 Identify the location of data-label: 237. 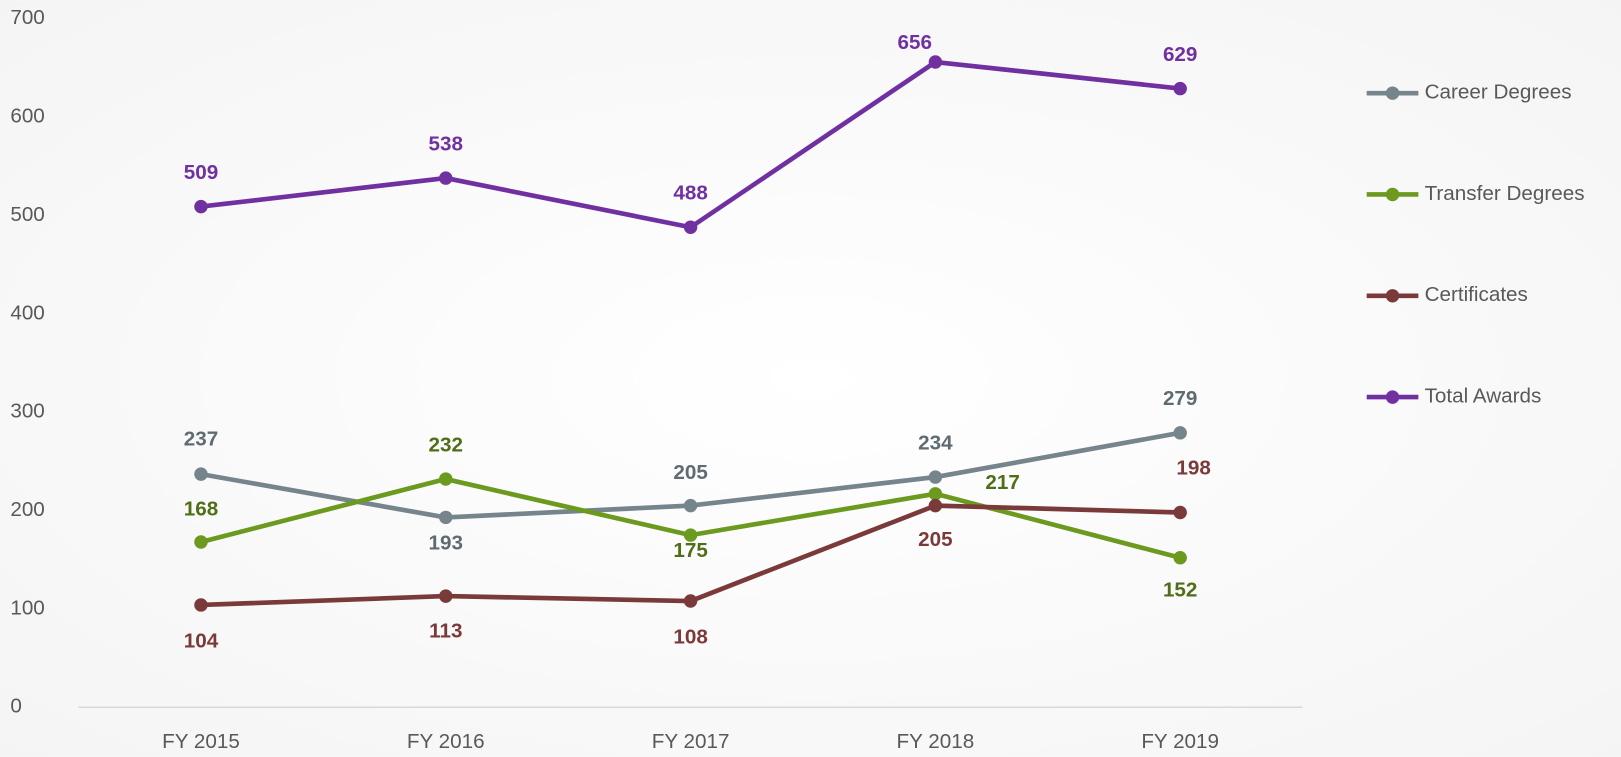
(201, 438).